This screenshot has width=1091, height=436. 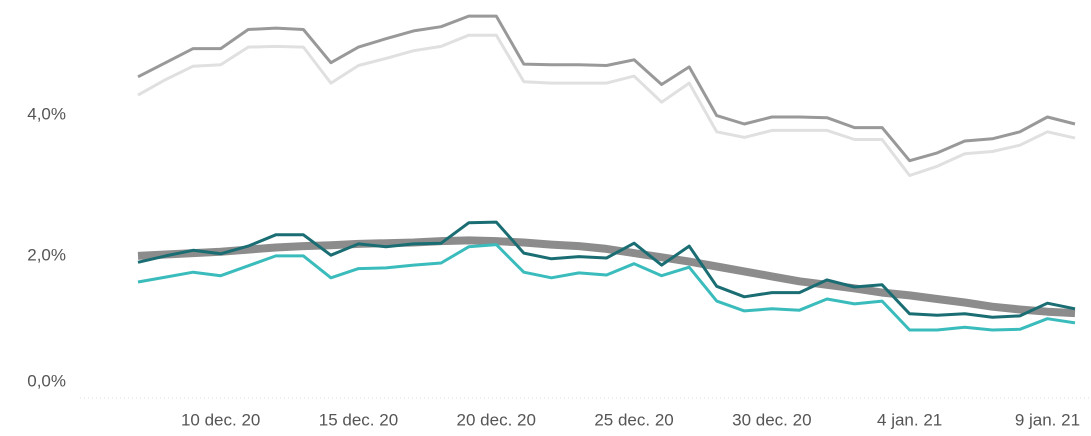 What do you see at coordinates (220, 419) in the screenshot?
I see `x-tick-label: 10 dec. 20` at bounding box center [220, 419].